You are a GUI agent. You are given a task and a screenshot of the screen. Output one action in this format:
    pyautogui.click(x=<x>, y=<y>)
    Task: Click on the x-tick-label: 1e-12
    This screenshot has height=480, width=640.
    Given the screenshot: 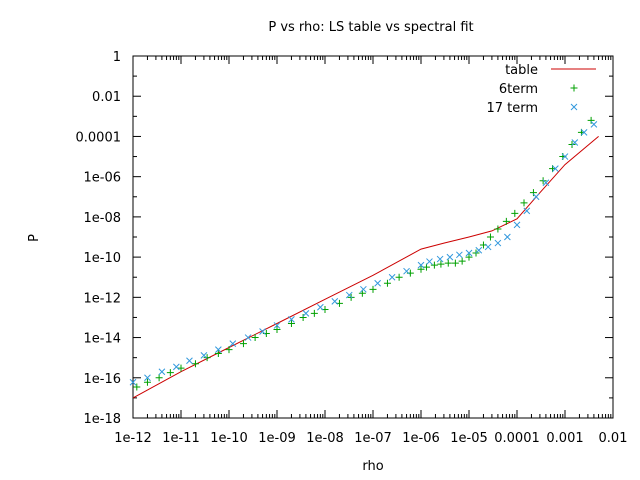 What is the action you would take?
    pyautogui.click(x=133, y=438)
    